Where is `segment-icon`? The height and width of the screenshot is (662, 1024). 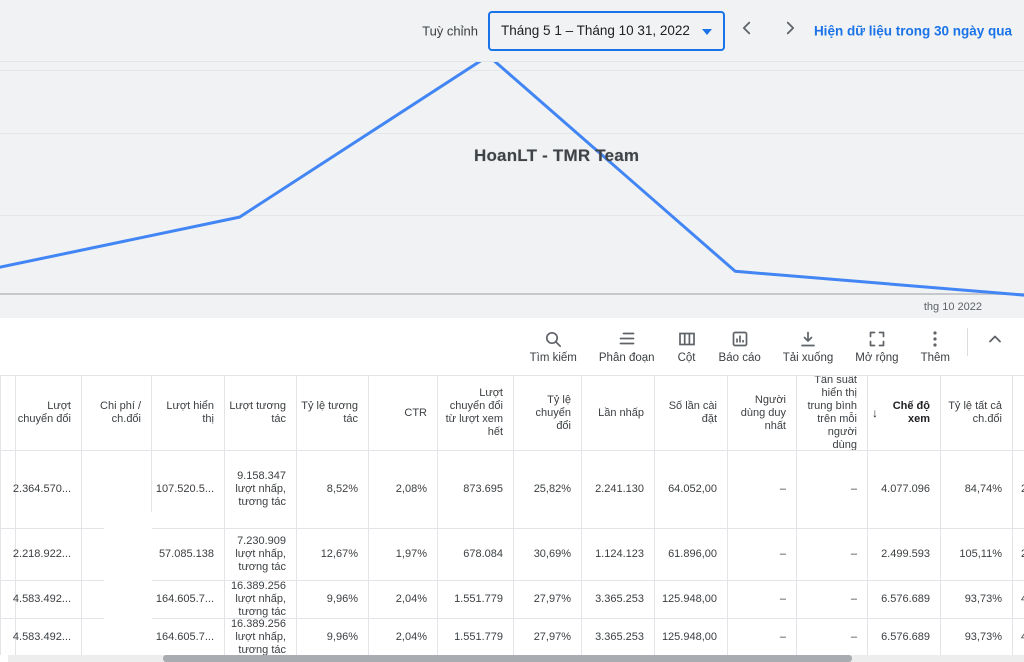 segment-icon is located at coordinates (627, 339).